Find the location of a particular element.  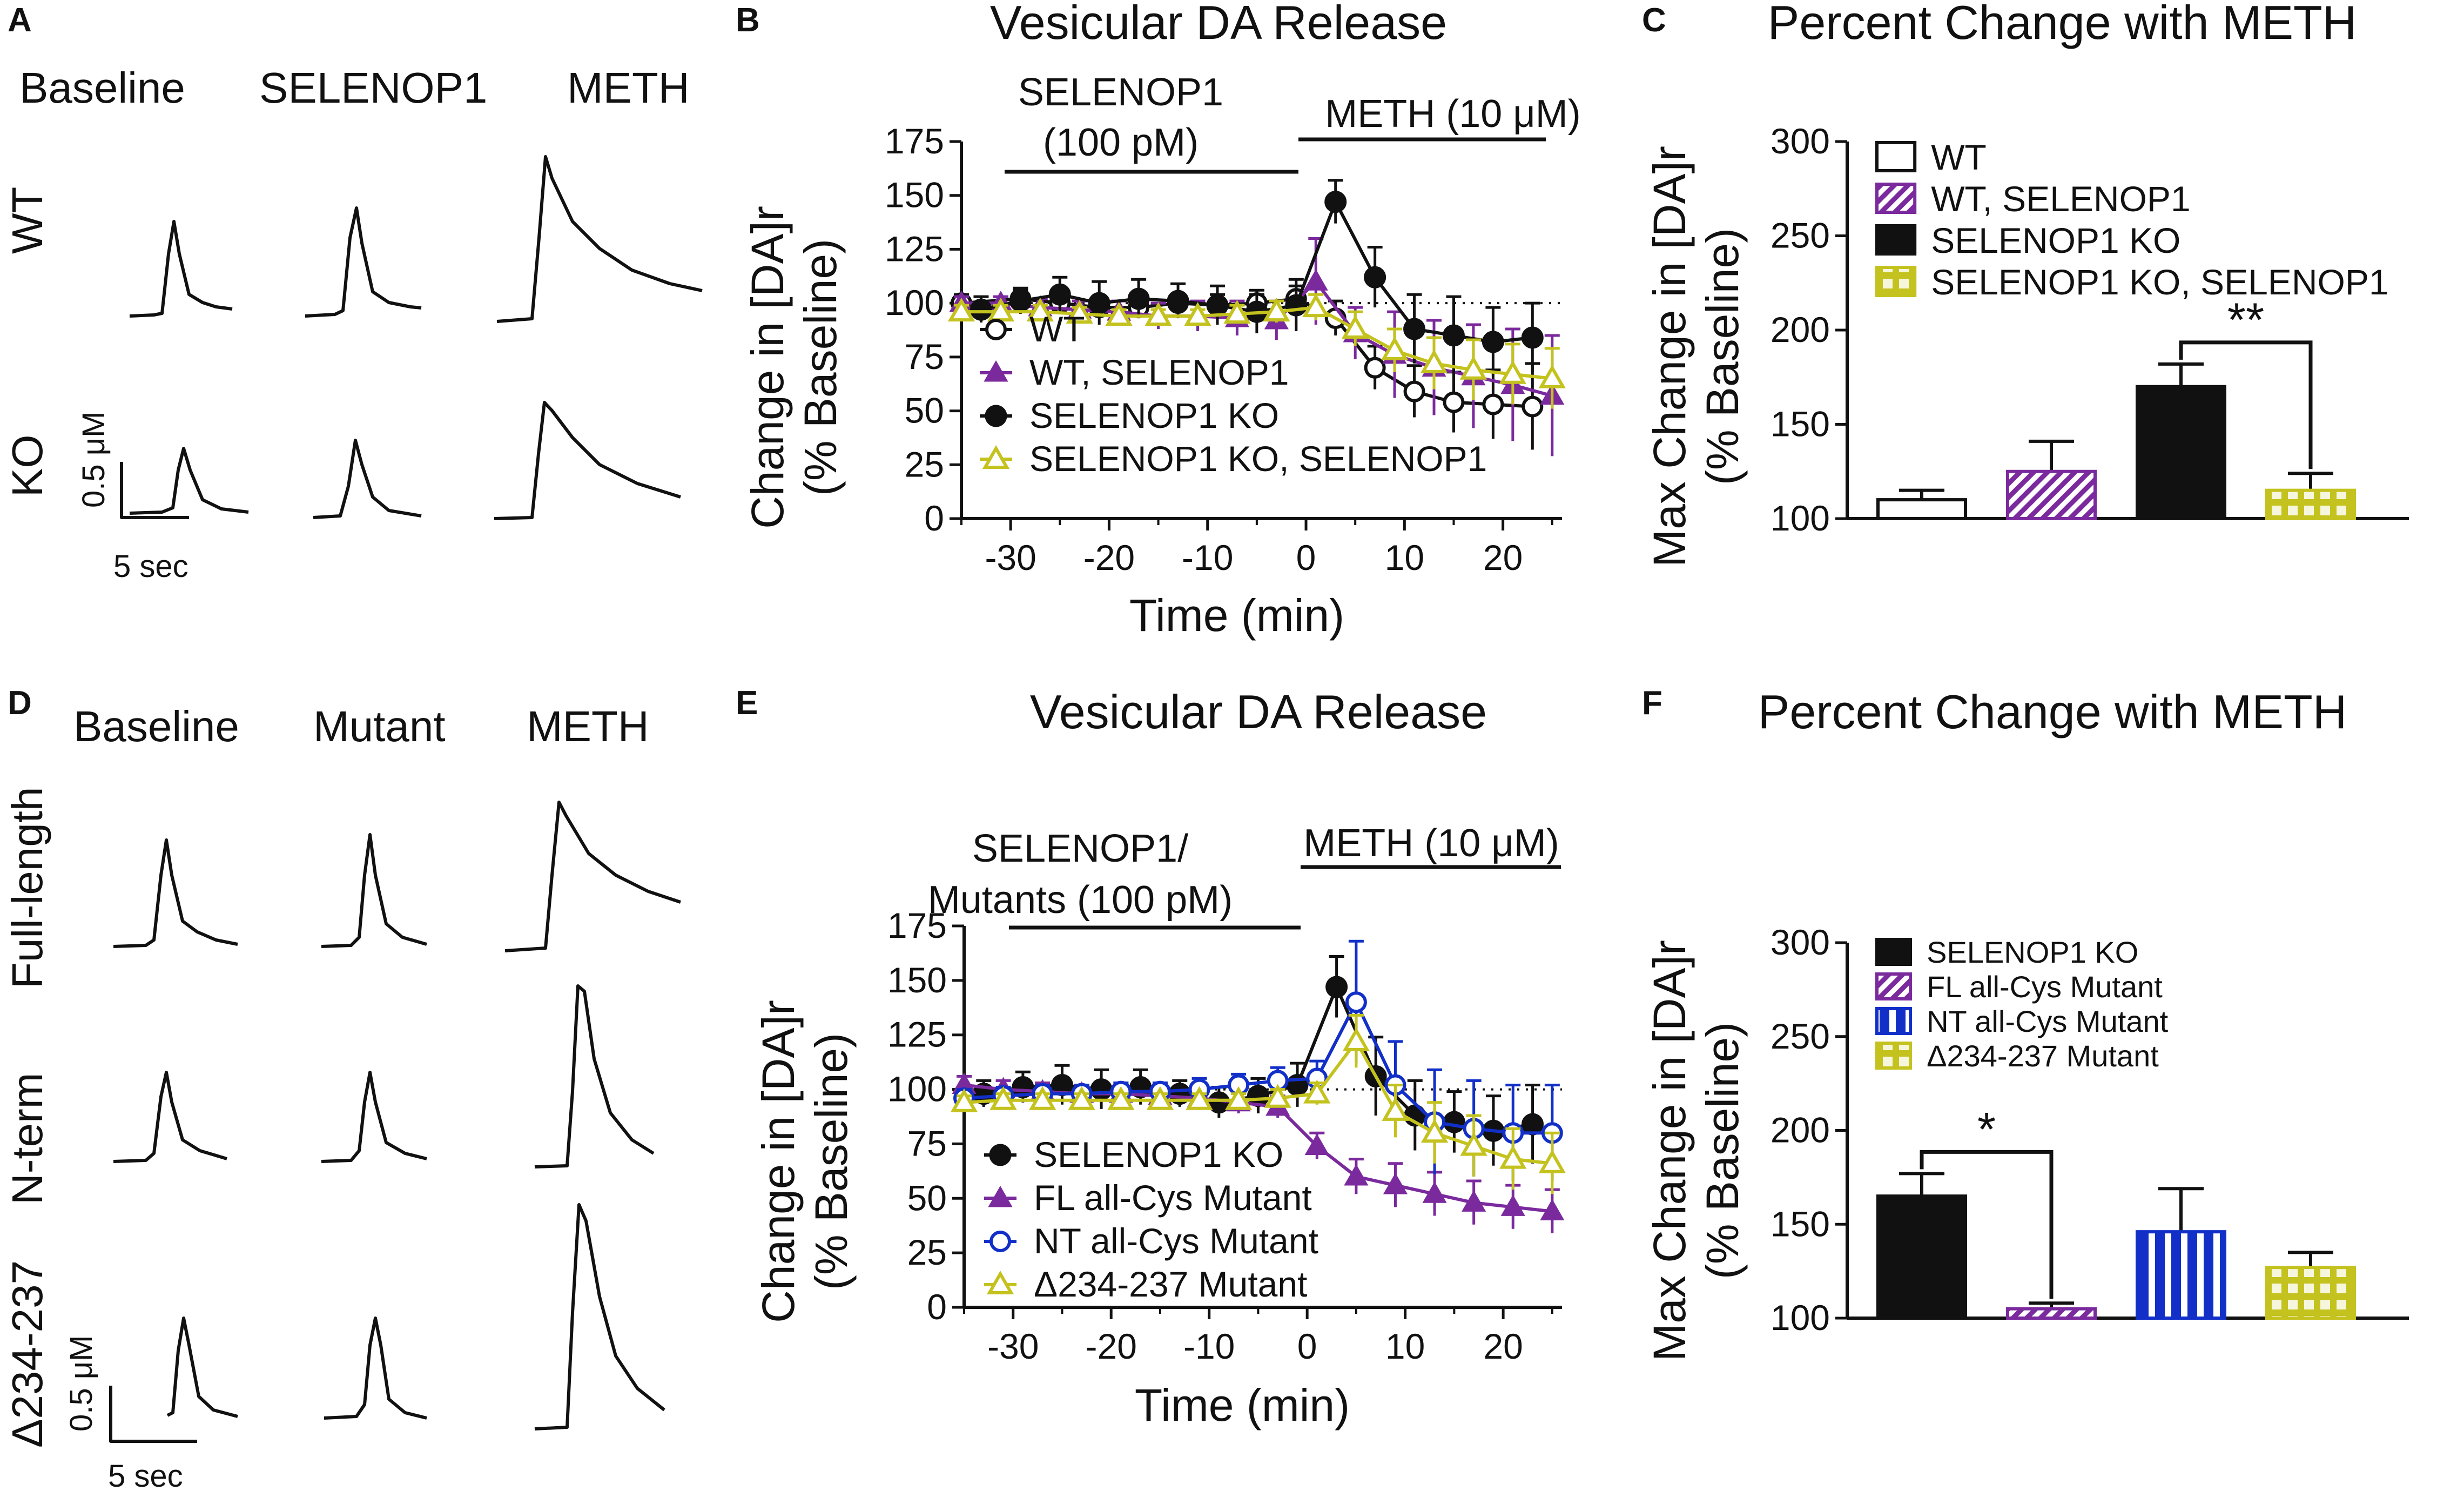

chart-c-ytick-label-150: 150 is located at coordinates (1800, 424).